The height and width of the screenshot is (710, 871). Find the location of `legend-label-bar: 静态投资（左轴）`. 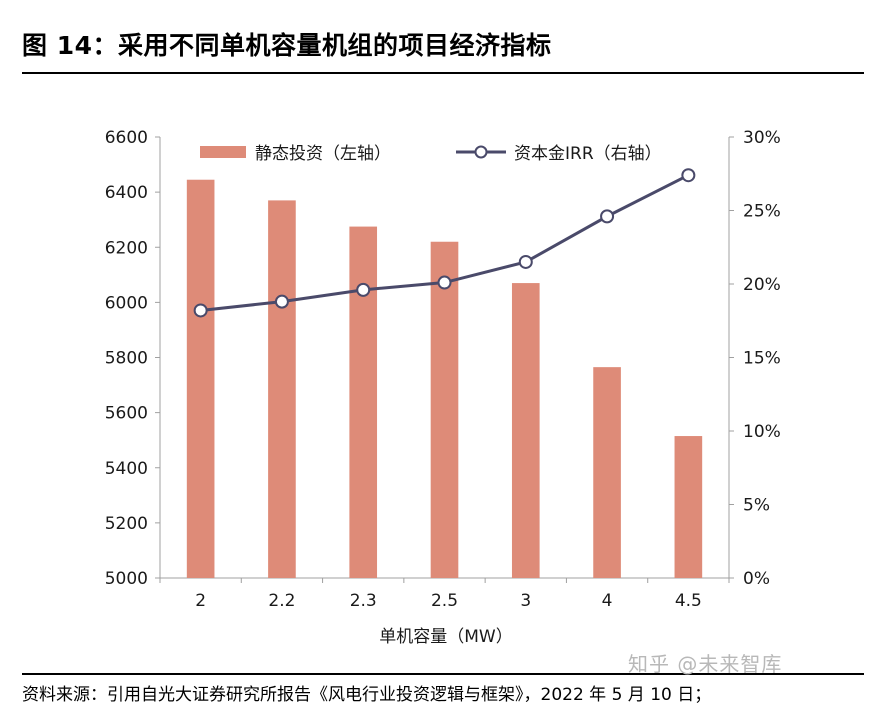

legend-label-bar: 静态投资（左轴） is located at coordinates (323, 154).